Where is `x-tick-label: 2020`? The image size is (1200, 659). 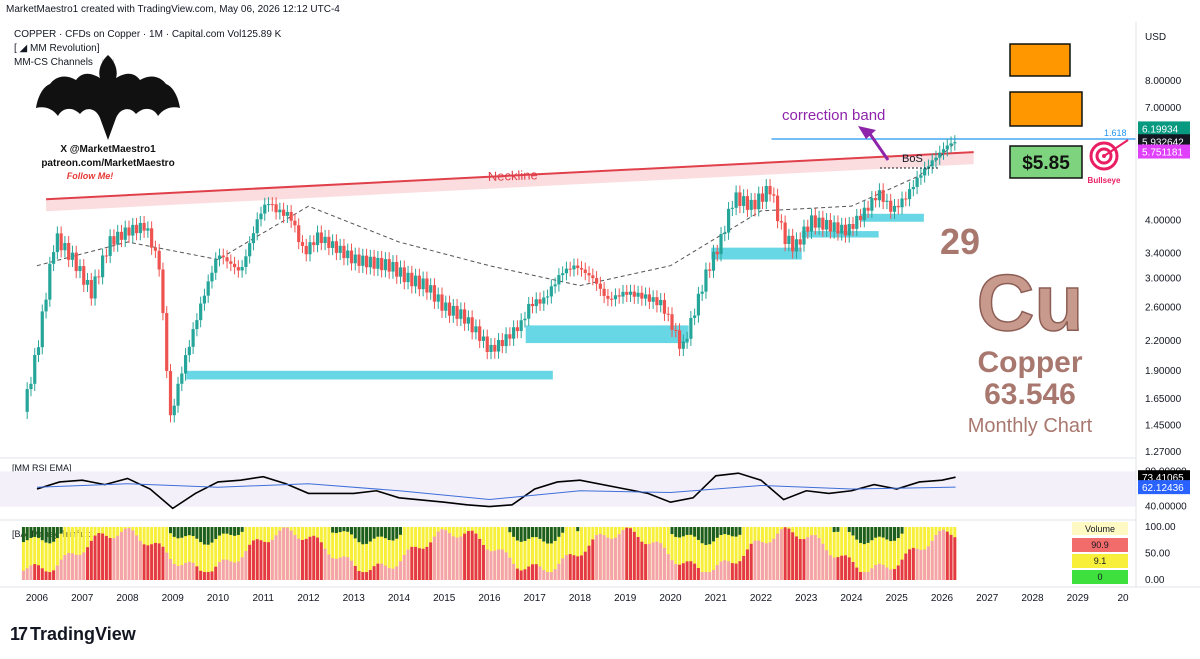
x-tick-label: 2020 is located at coordinates (670, 598).